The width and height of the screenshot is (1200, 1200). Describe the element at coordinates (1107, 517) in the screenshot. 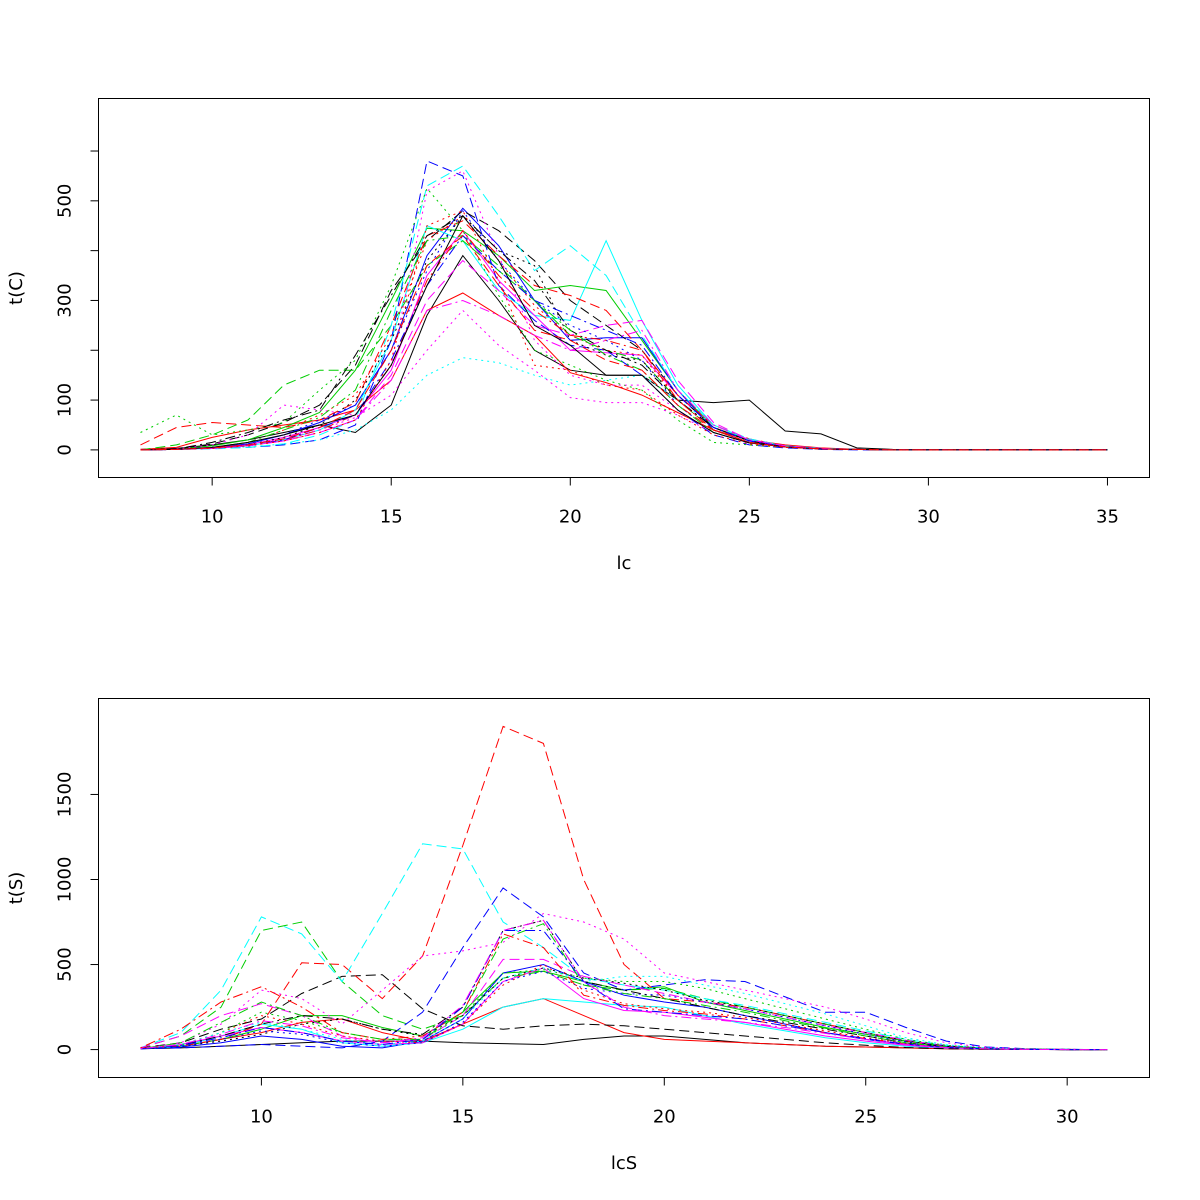

I see `x-tick-label: 35` at that location.